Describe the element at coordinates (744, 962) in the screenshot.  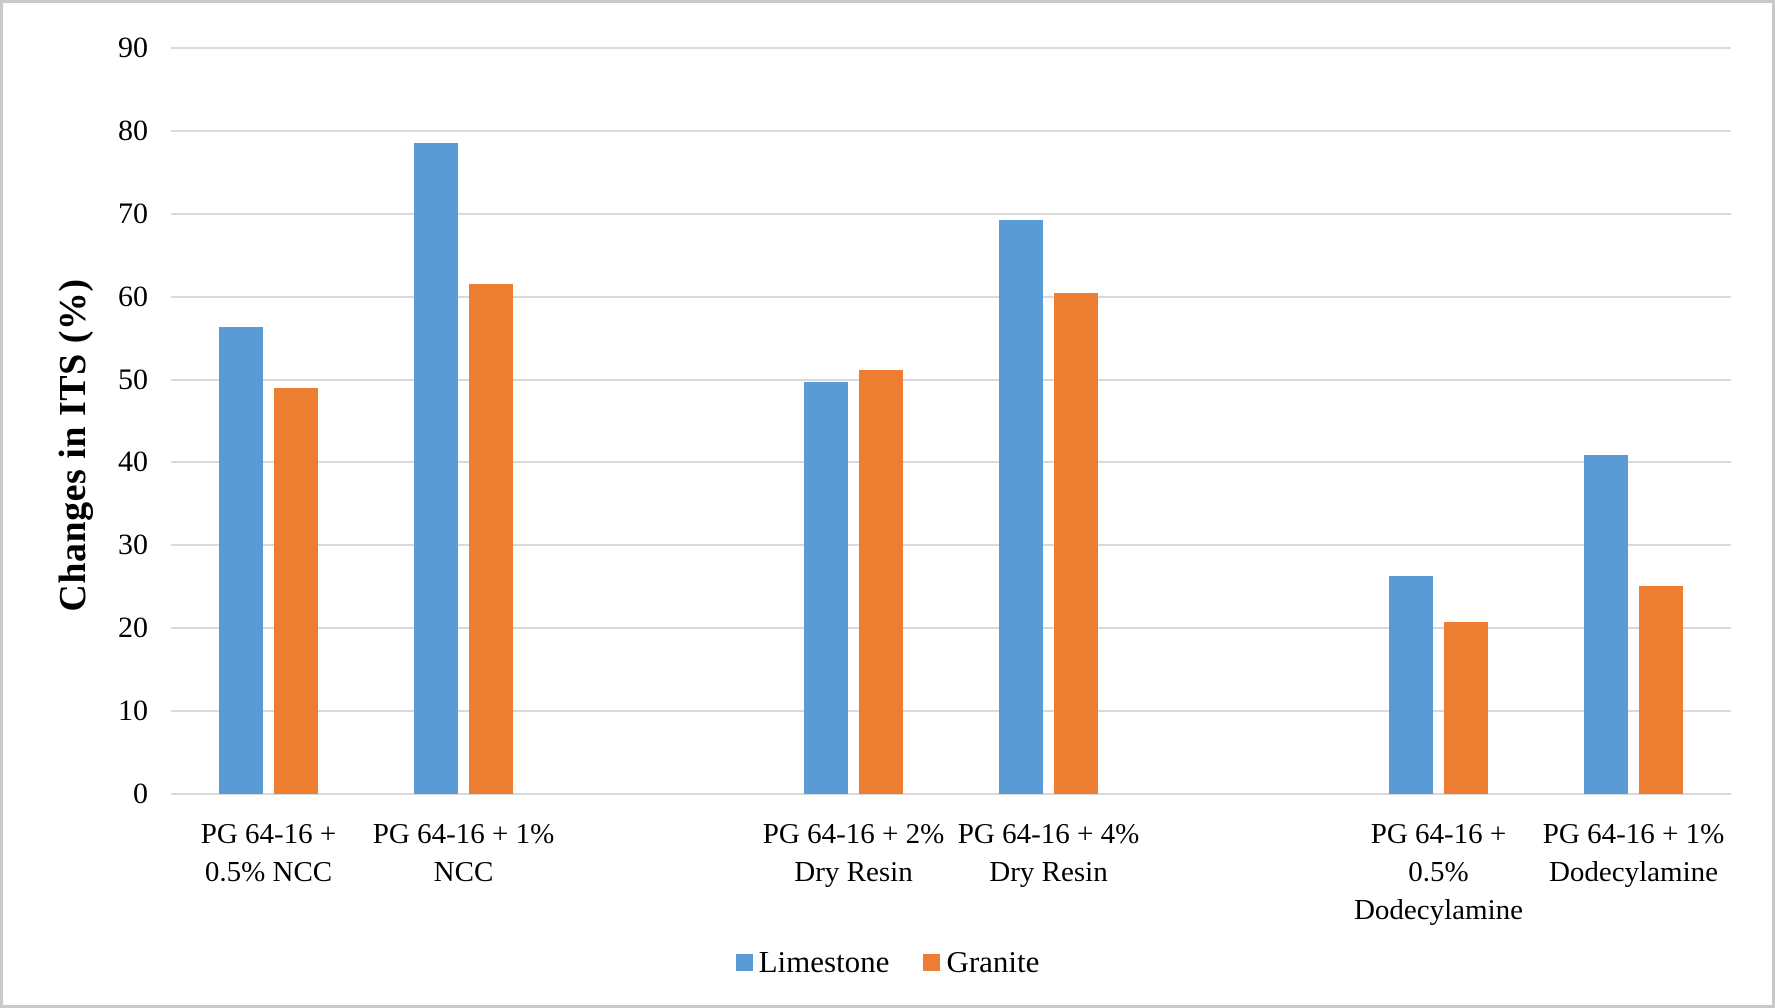
I see `legend-swatch-limestone` at that location.